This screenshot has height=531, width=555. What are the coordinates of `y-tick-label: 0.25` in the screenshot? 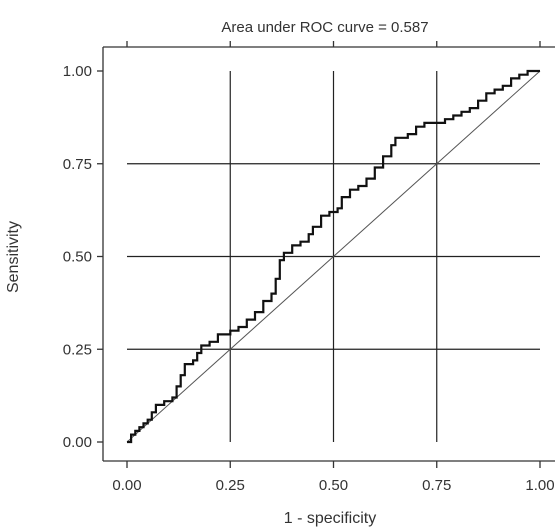 It's located at (77, 349).